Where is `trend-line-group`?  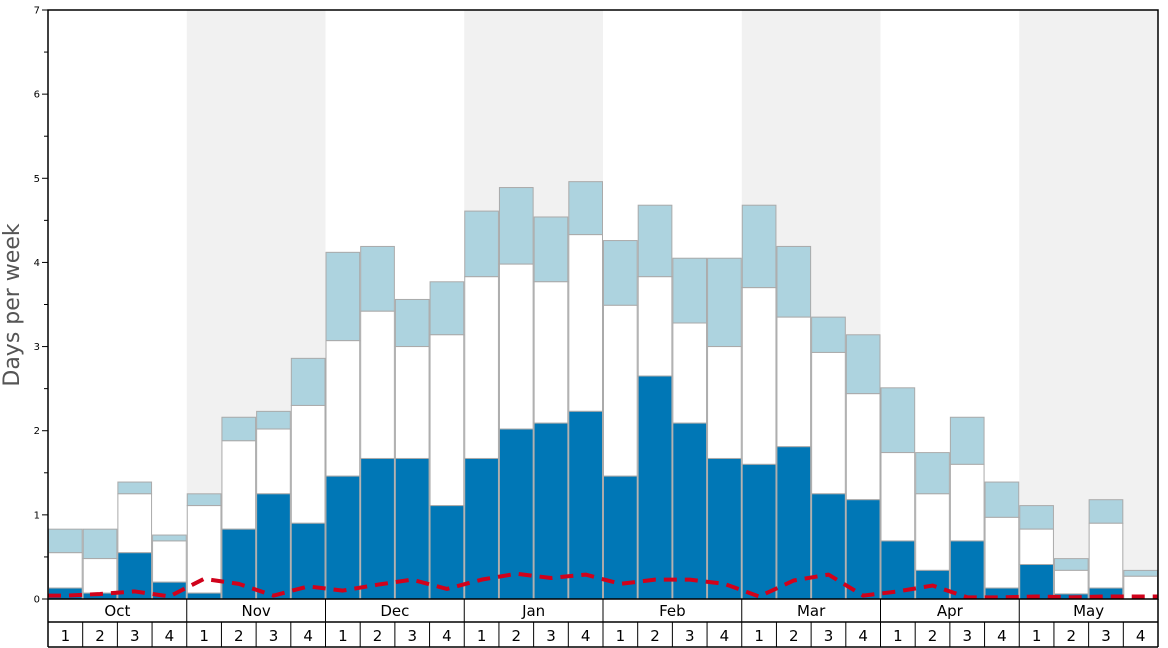
trend-line-group is located at coordinates (603, 585).